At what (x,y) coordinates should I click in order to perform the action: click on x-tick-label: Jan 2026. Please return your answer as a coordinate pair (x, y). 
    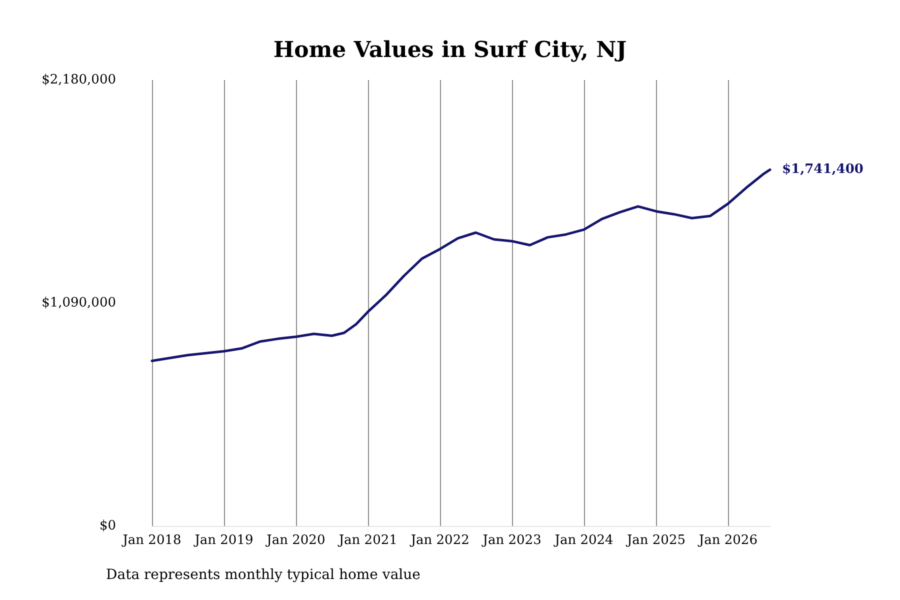
    Looking at the image, I should click on (727, 540).